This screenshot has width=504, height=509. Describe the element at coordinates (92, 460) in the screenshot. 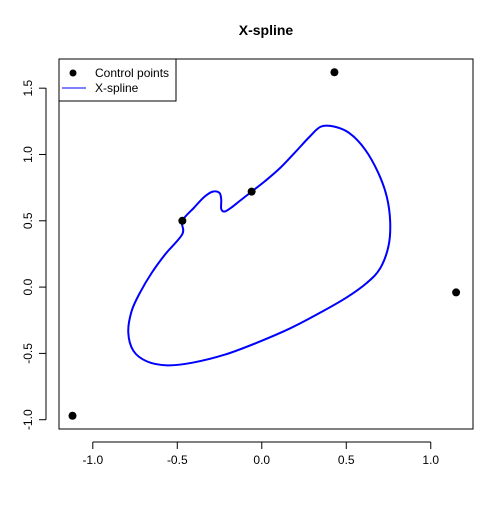

I see `x-tick-label: -1.0` at that location.